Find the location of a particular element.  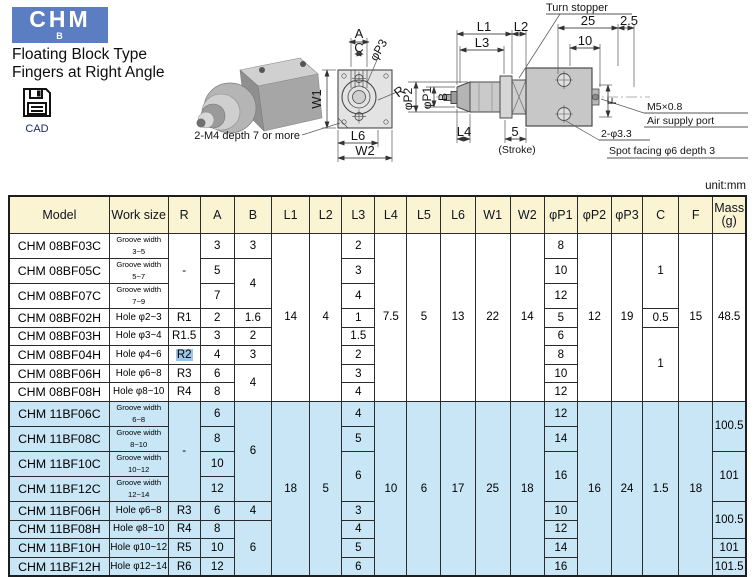

title-line-1: Floating Block Type is located at coordinates (79, 54).